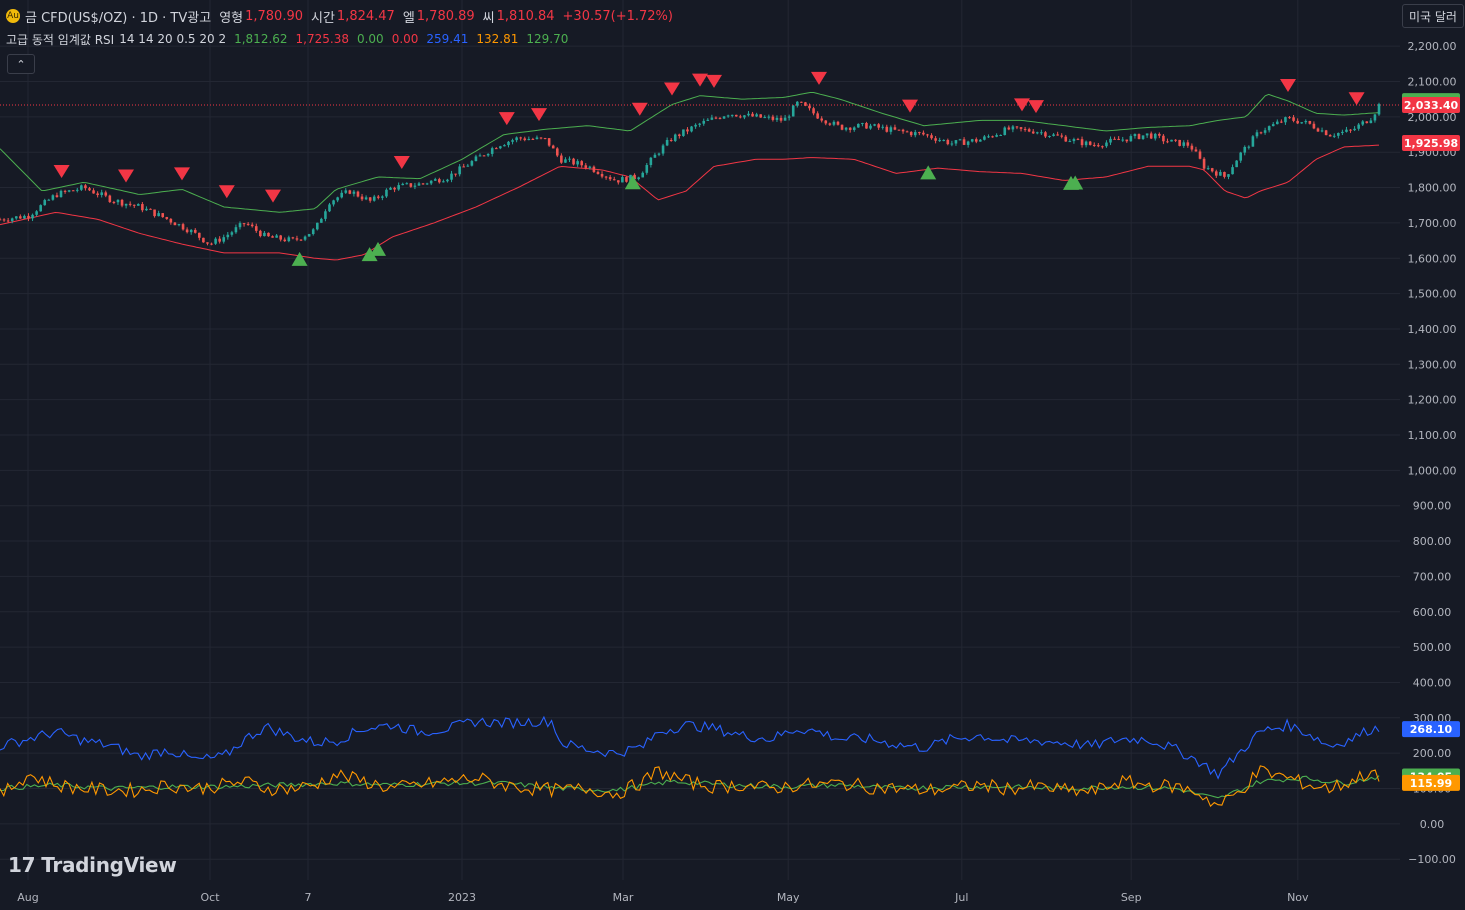  Describe the element at coordinates (447, 39) in the screenshot. I see `indicator-value: 259.41` at that location.